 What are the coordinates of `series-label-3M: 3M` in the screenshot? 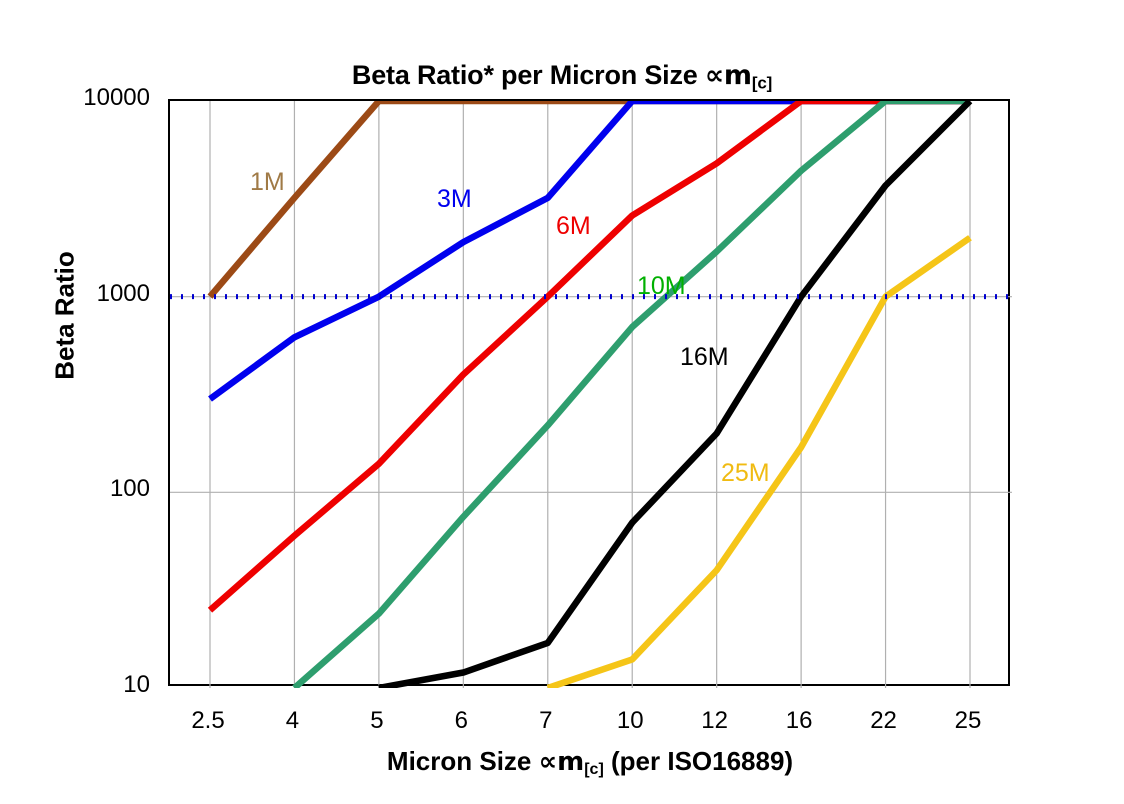 It's located at (454, 199).